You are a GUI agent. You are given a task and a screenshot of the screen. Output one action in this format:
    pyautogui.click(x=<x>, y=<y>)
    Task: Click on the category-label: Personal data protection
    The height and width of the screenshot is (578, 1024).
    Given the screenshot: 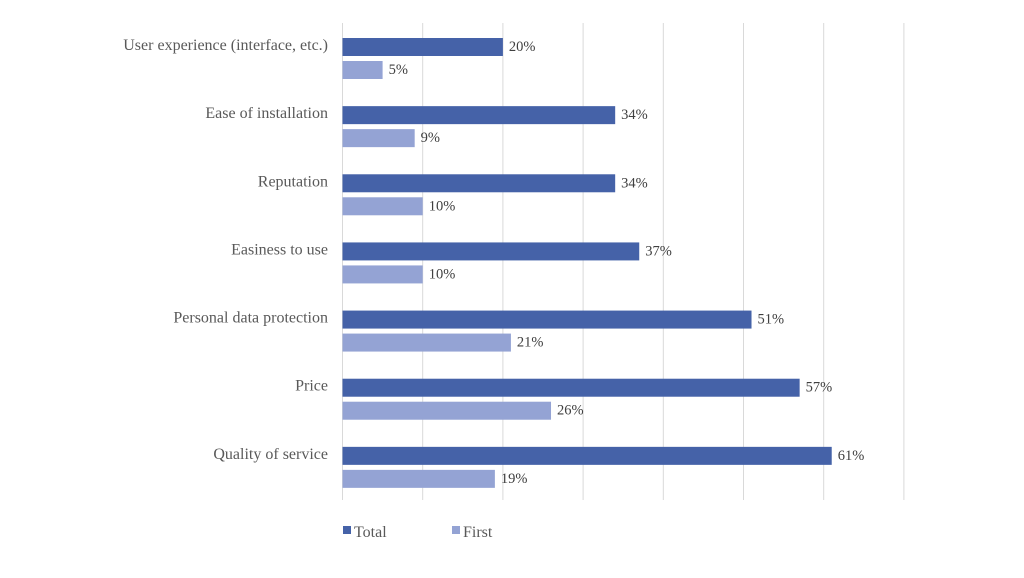 What is the action you would take?
    pyautogui.click(x=250, y=318)
    